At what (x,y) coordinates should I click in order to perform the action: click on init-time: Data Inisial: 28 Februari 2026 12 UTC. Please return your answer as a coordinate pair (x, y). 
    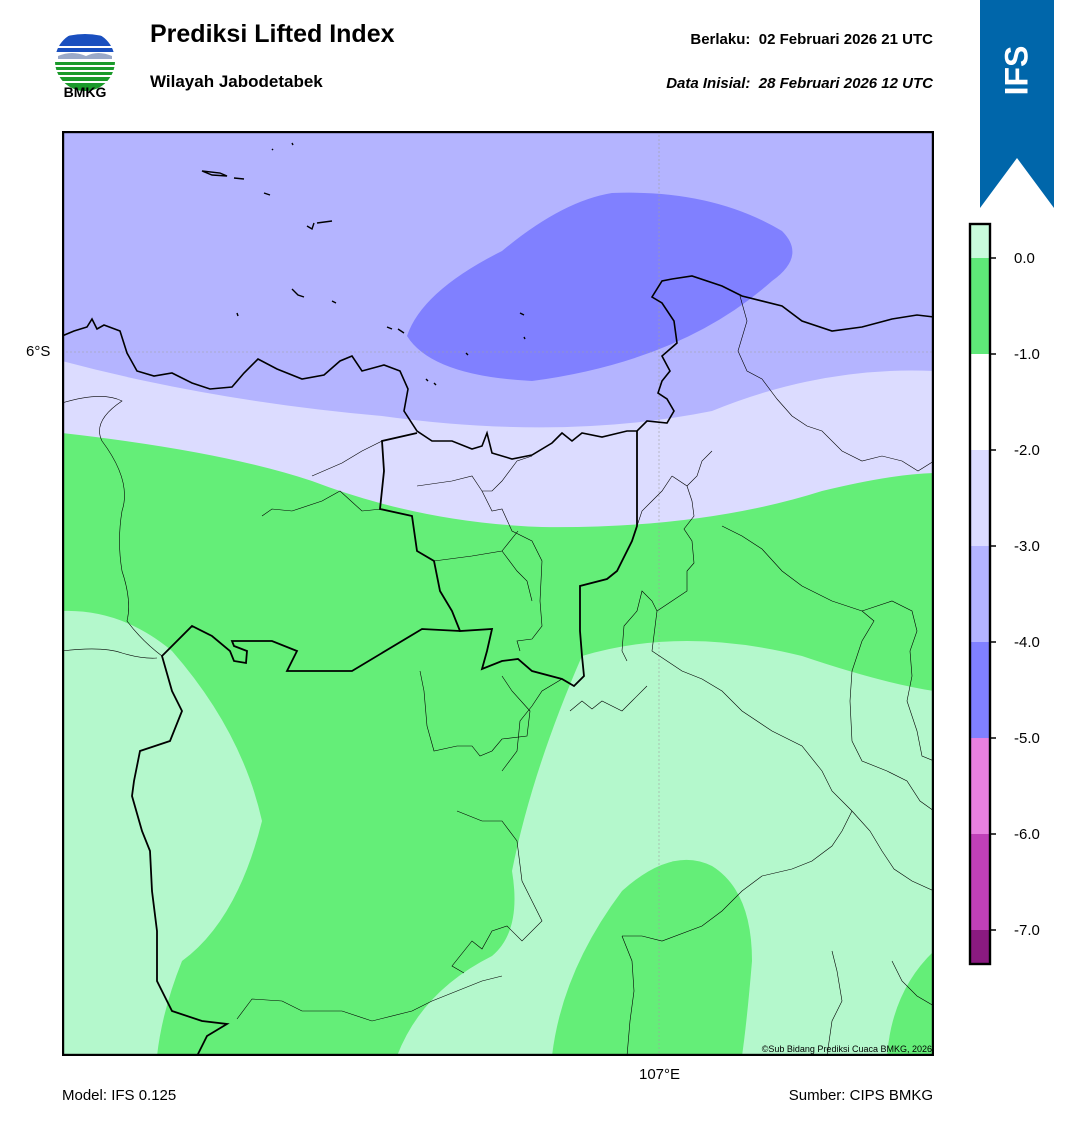
    Looking at the image, I should click on (799, 83).